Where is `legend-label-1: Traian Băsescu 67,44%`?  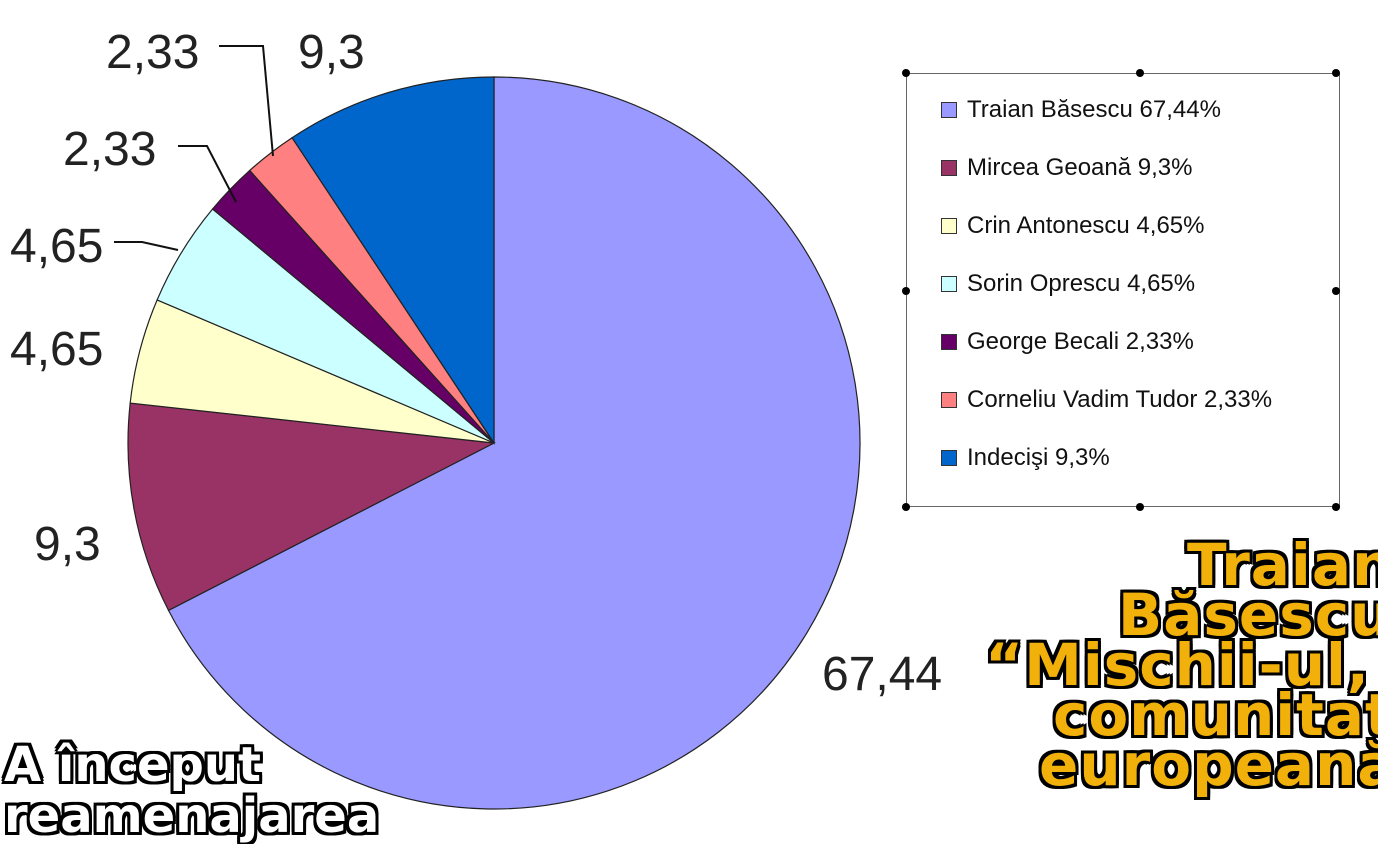
legend-label-1: Traian Băsescu 67,44% is located at coordinates (1094, 109).